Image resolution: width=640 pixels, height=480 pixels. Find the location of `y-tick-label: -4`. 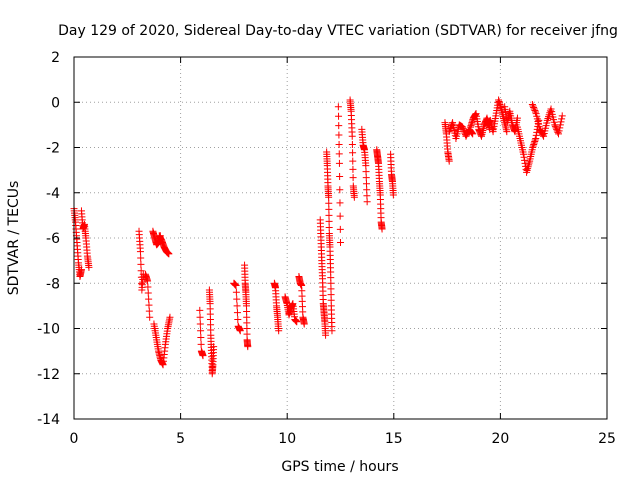

y-tick-label: -4 is located at coordinates (53, 194).